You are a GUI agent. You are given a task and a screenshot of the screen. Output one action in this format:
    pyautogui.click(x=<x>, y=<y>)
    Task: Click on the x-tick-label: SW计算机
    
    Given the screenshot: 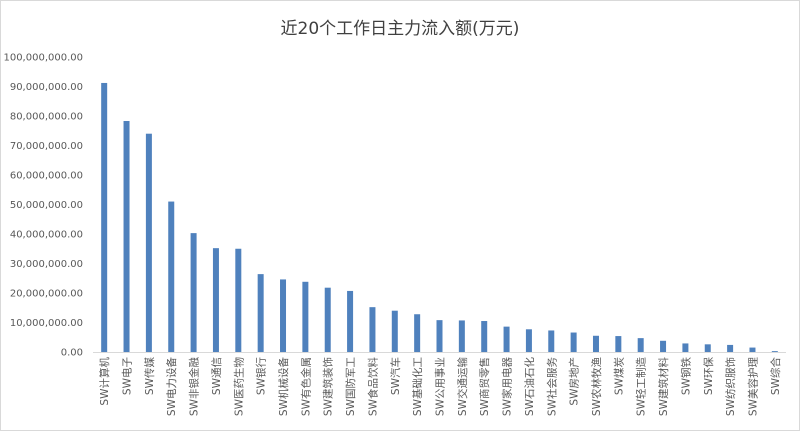 What is the action you would take?
    pyautogui.click(x=104, y=381)
    